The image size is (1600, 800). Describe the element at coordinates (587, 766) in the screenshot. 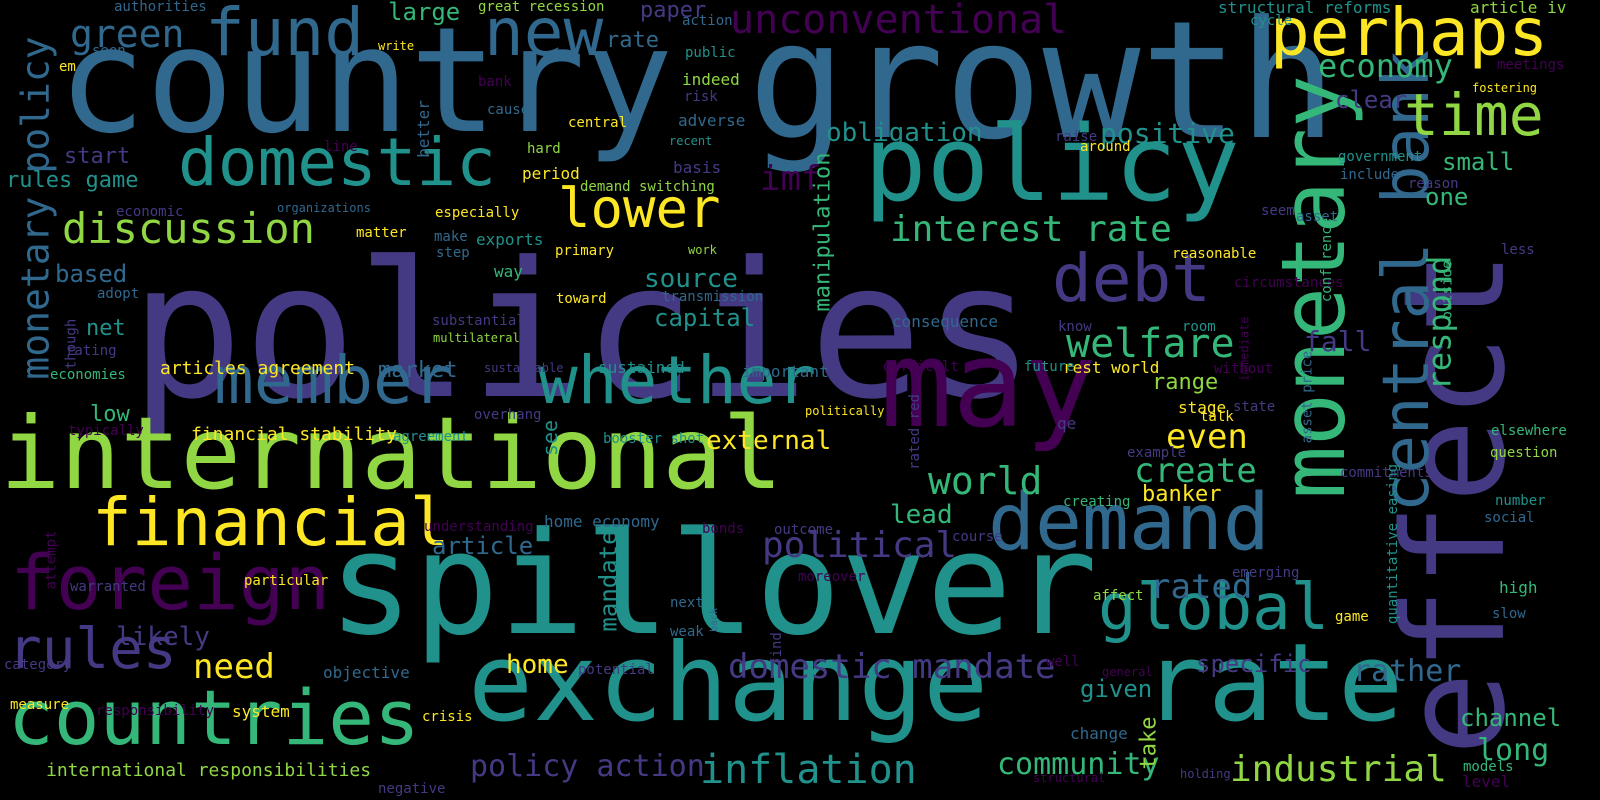

I see `cloud-word: policy action` at that location.